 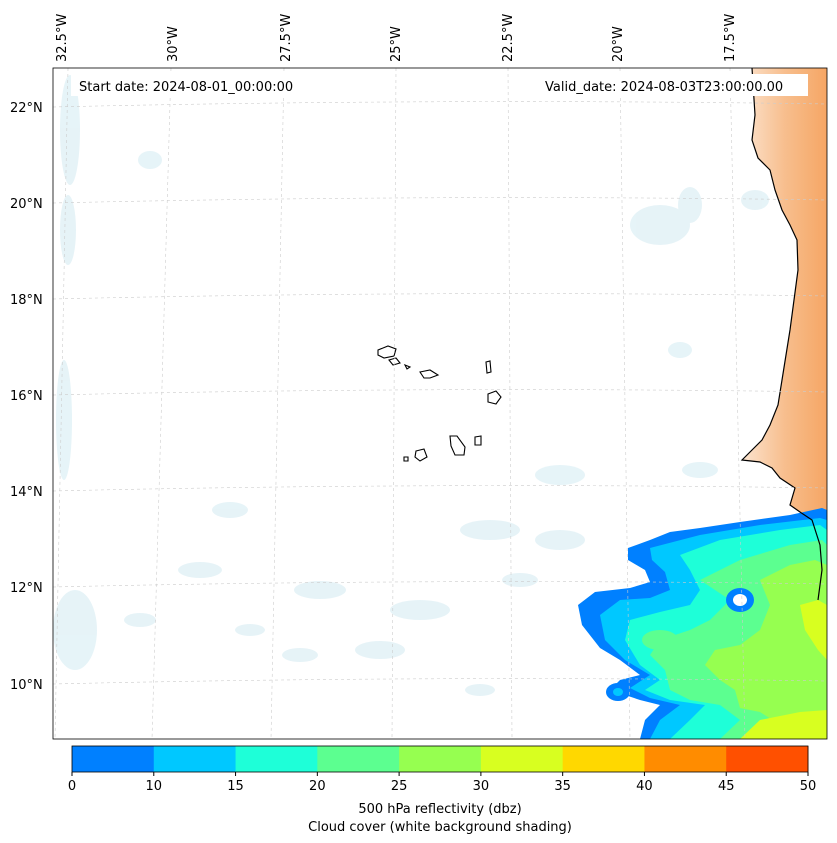 I want to click on lon-label: 32.5°W, so click(x=62, y=38).